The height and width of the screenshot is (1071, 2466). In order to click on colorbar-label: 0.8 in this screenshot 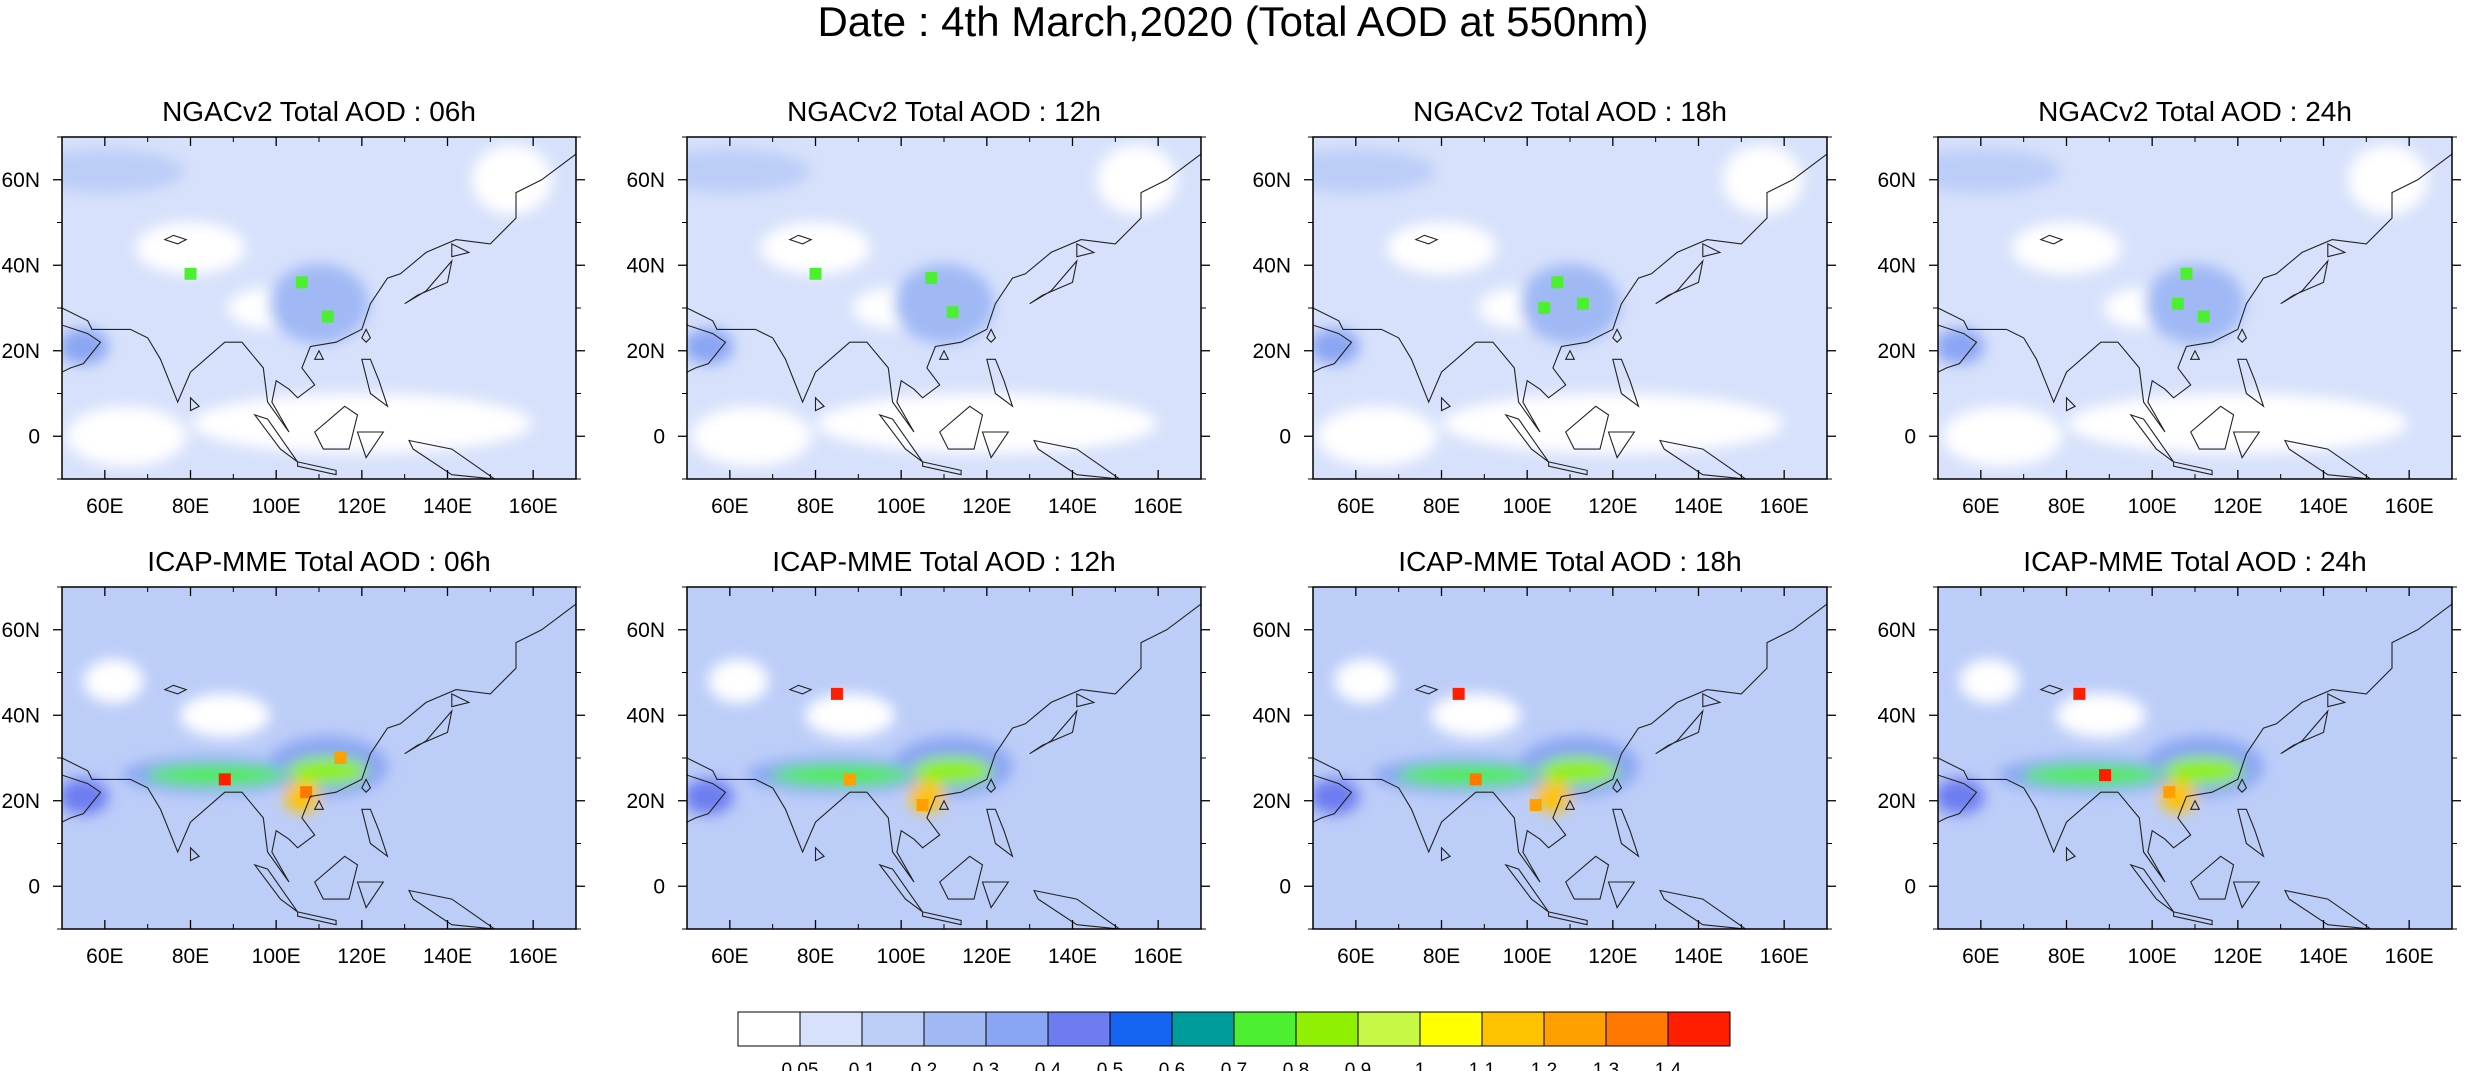, I will do `click(1296, 1065)`.